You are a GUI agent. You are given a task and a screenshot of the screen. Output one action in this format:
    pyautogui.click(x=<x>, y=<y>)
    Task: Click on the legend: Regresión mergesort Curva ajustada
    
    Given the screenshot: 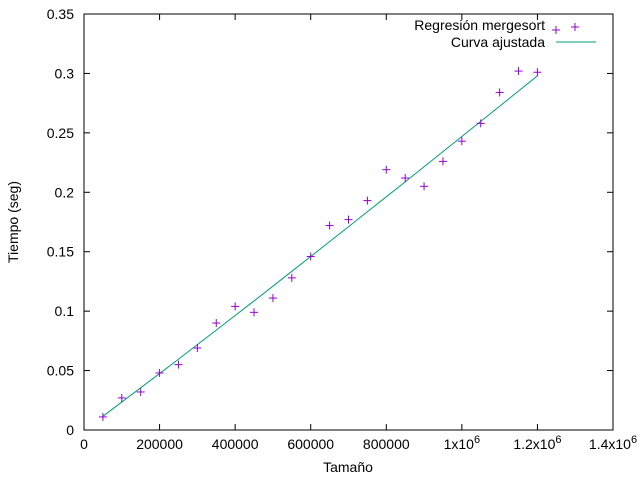 What is the action you would take?
    pyautogui.click(x=505, y=33)
    